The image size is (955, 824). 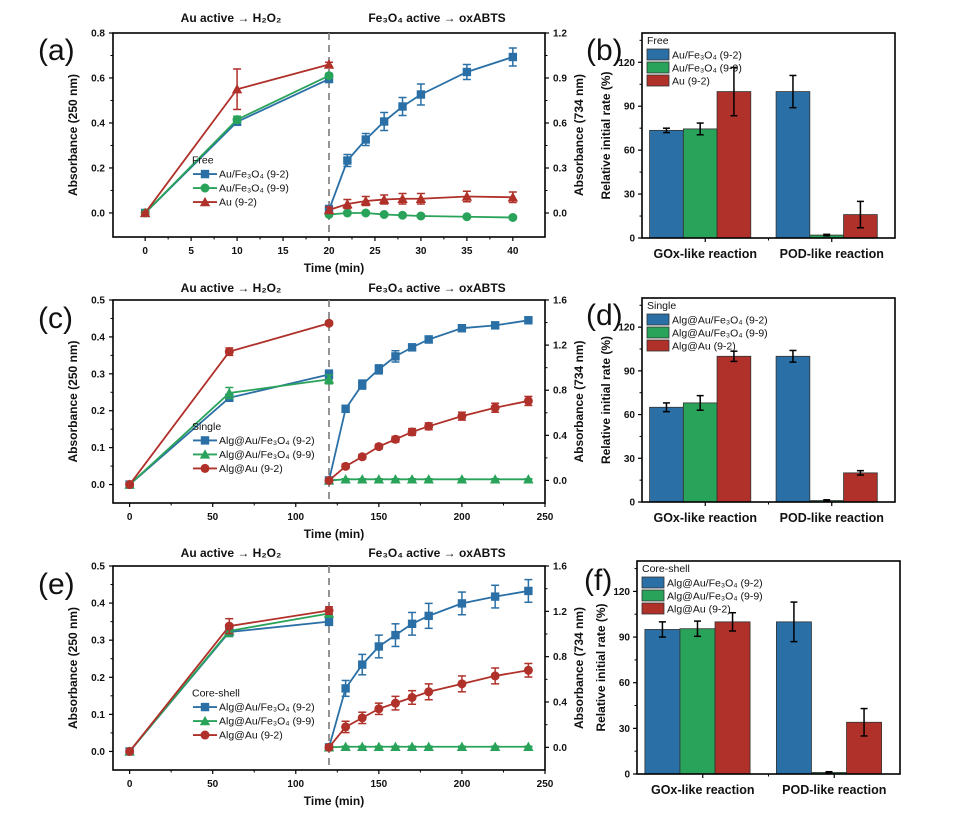 I want to click on panel-label: (a), so click(x=56, y=50).